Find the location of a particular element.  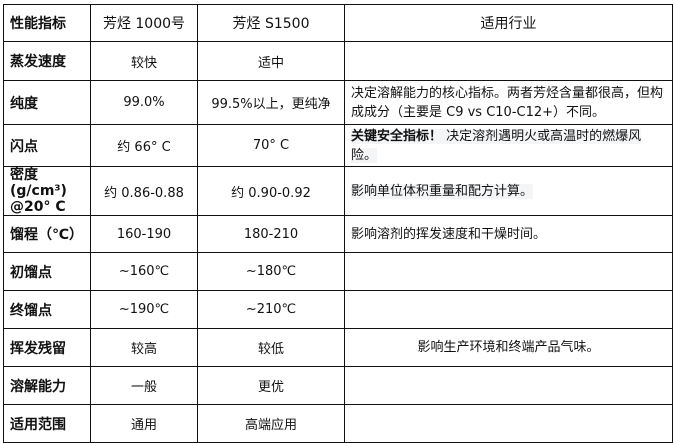

cell-s1500: 70° C is located at coordinates (271, 145).